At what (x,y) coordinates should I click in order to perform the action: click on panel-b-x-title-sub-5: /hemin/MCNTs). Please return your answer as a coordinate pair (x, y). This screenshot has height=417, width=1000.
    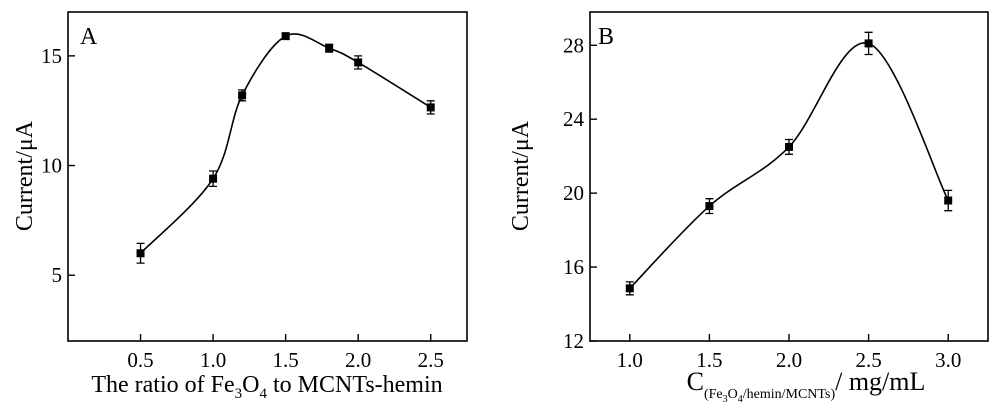
    Looking at the image, I should click on (789, 394).